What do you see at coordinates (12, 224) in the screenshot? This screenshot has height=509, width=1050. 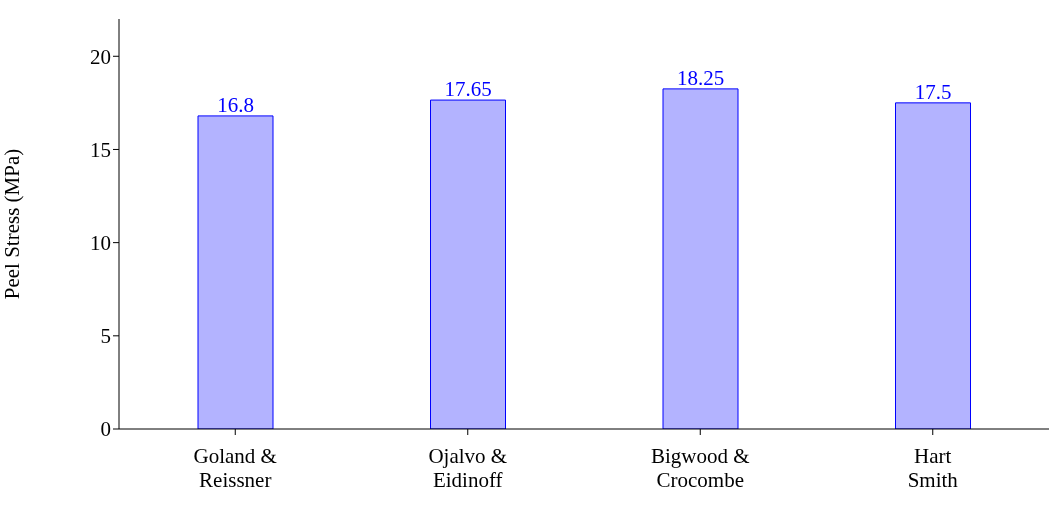 I see `y-axis-title: Peel Stress (MPa)` at bounding box center [12, 224].